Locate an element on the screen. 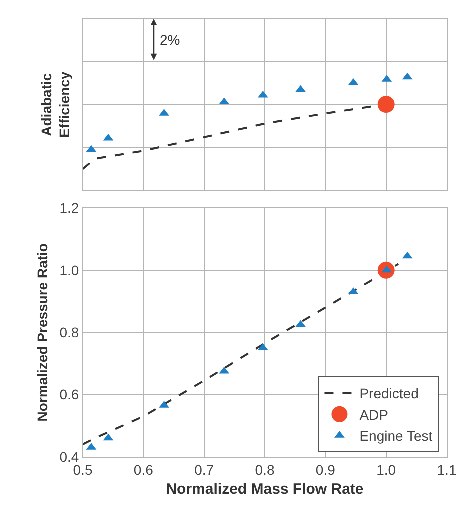 The height and width of the screenshot is (513, 468). x-tick-label: 0.9 is located at coordinates (326, 470).